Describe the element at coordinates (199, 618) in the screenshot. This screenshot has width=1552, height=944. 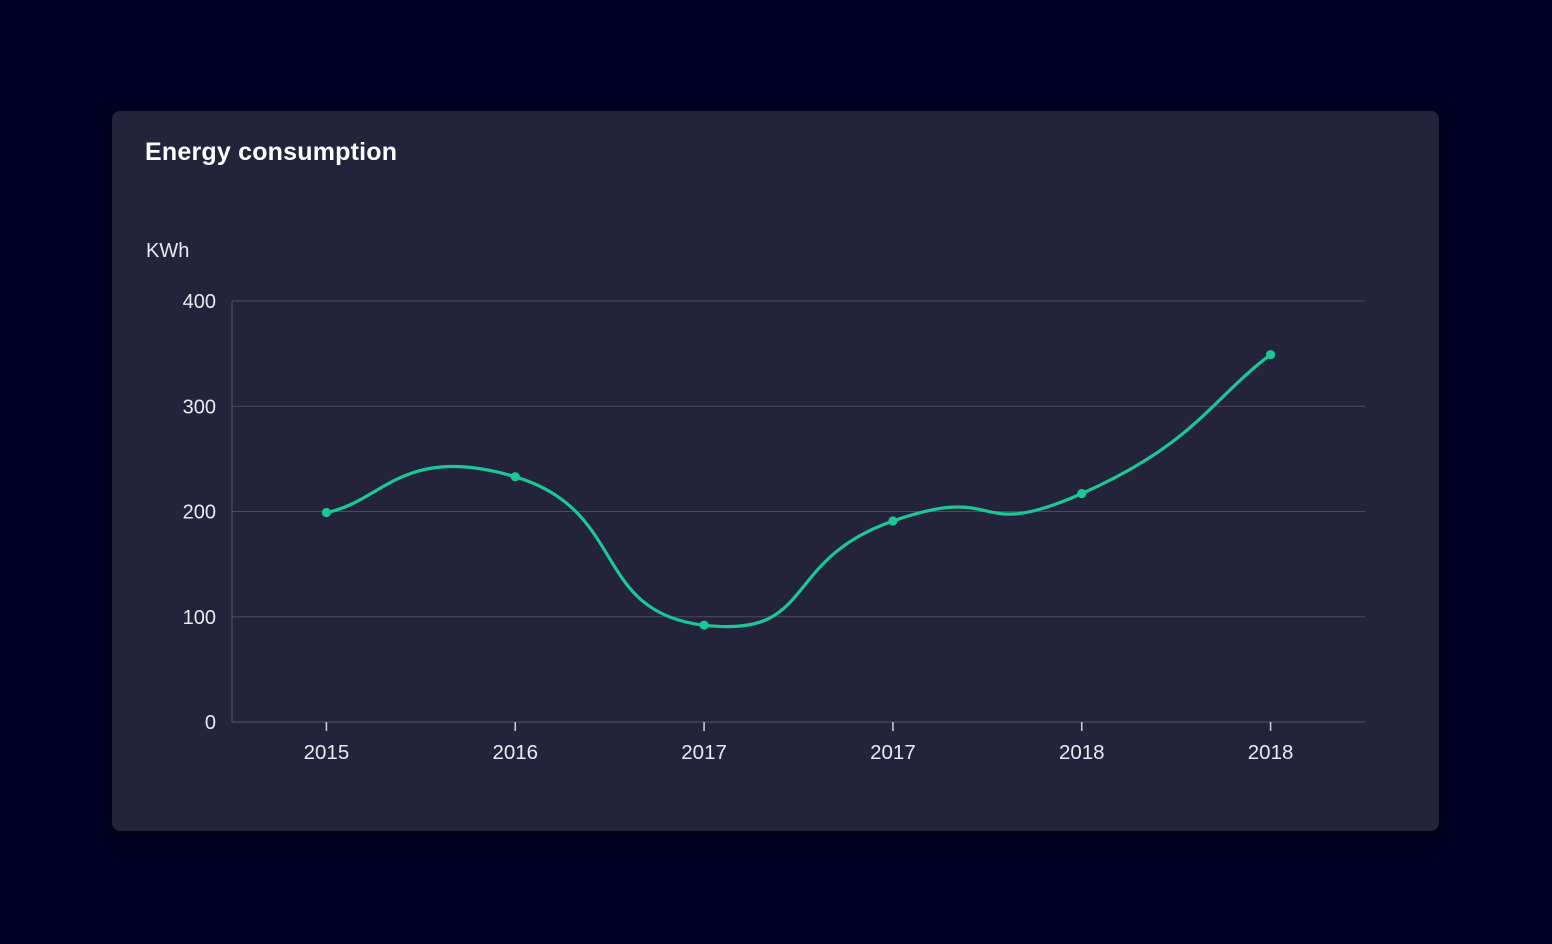
I see `y-tick-label-100: 100` at that location.